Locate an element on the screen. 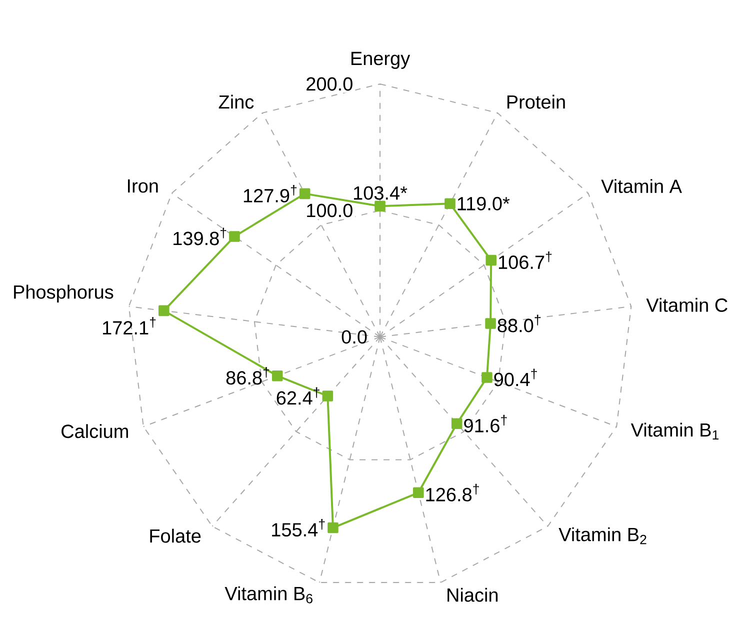 The width and height of the screenshot is (737, 620). y-tick-label: 100.0 is located at coordinates (329, 211).